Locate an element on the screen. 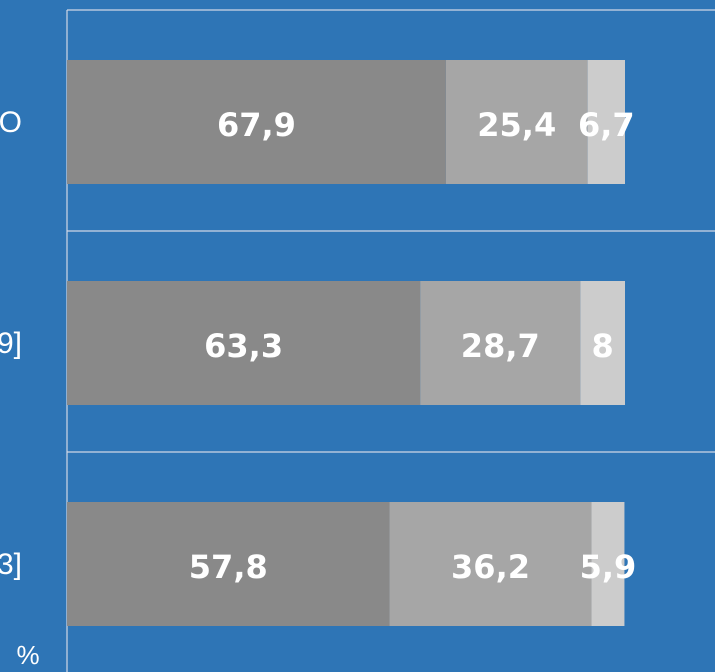  category-label: 9] is located at coordinates (11, 343).